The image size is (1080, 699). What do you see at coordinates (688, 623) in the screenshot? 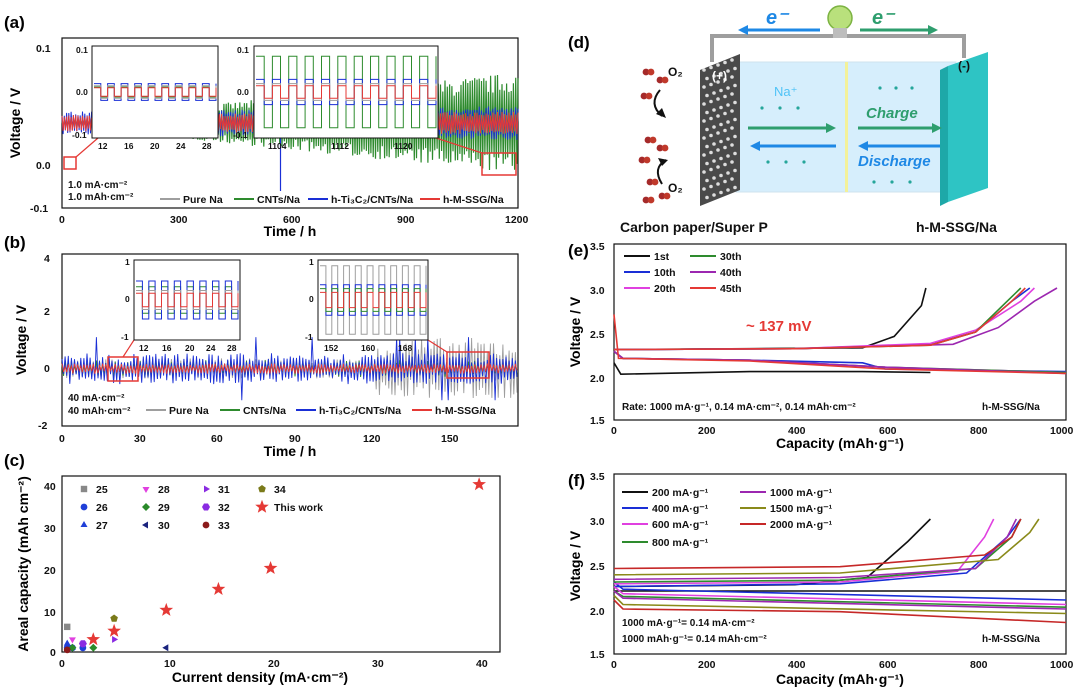
I see `panel-f-note-1: 1000 mA·g⁻¹= 0.14 mA·cm⁻²` at bounding box center [688, 623].